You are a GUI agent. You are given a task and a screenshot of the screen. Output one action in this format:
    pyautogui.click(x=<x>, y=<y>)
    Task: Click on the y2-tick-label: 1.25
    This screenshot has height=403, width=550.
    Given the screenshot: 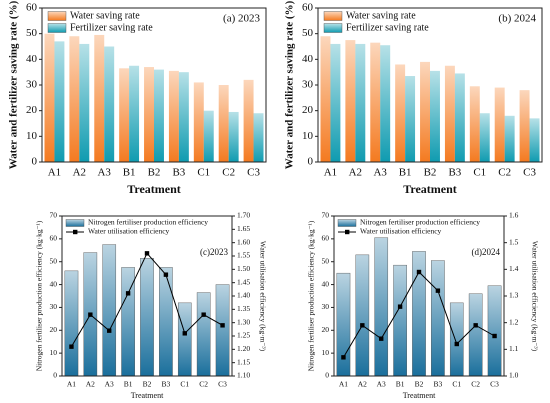 What is the action you would take?
    pyautogui.click(x=243, y=335)
    